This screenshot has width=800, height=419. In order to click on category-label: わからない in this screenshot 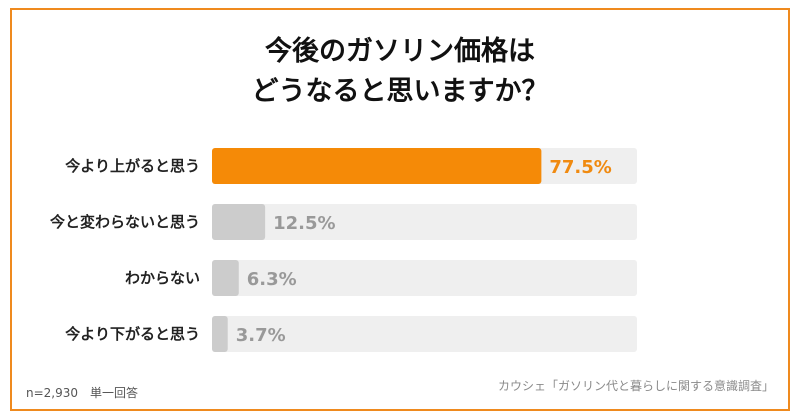, I will do `click(162, 278)`.